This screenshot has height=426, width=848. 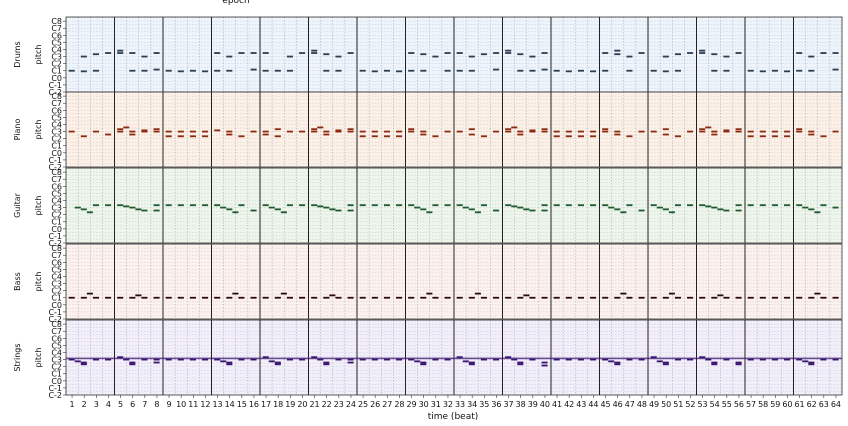 I want to click on y-tick-label: C1, so click(x=56, y=222).